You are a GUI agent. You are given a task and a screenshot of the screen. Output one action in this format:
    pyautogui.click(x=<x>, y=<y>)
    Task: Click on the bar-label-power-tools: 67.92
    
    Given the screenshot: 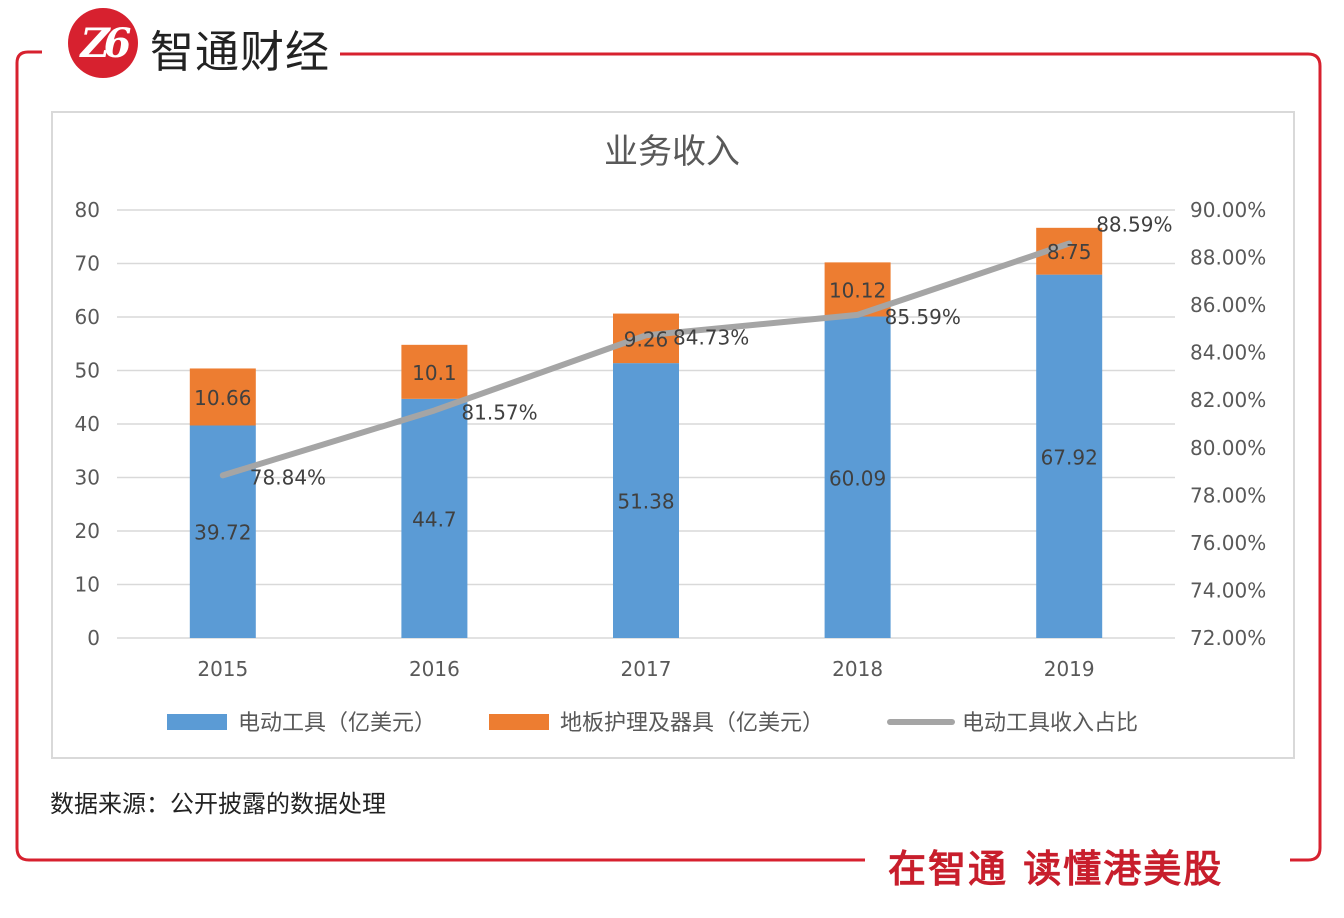 What is the action you would take?
    pyautogui.click(x=1069, y=457)
    